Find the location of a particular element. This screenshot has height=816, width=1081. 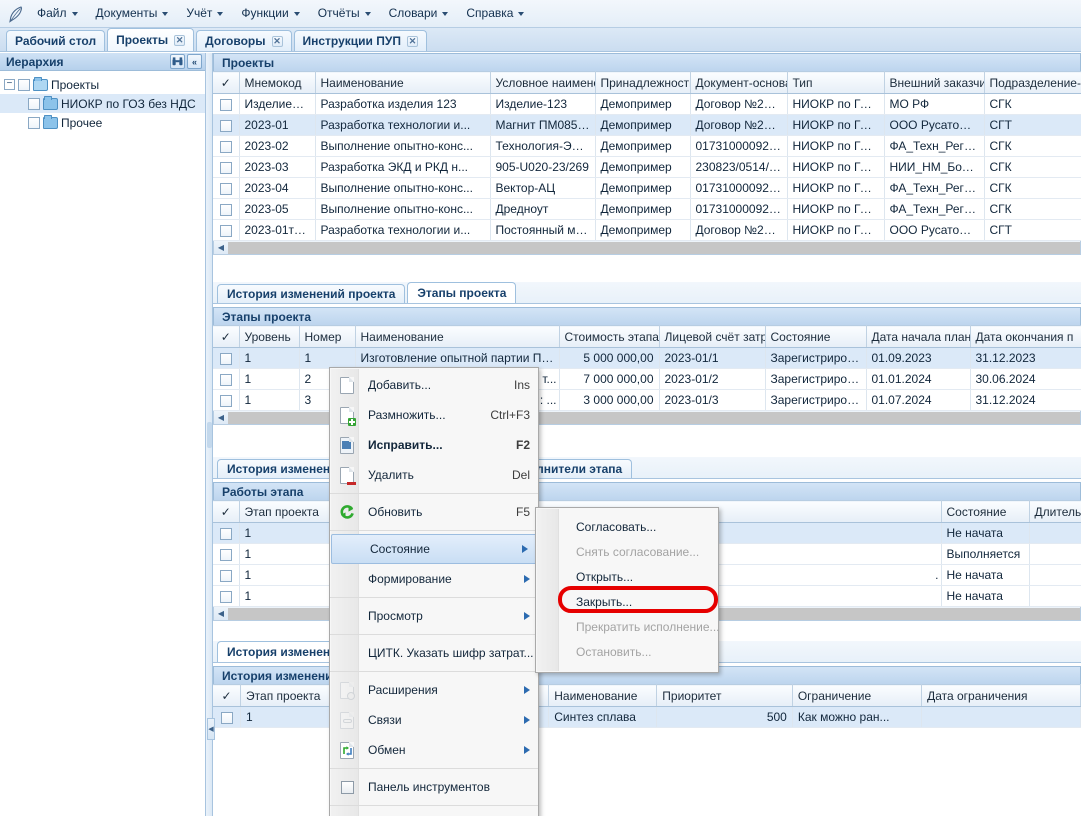

column-belonging: Принадлежность is located at coordinates (643, 82).